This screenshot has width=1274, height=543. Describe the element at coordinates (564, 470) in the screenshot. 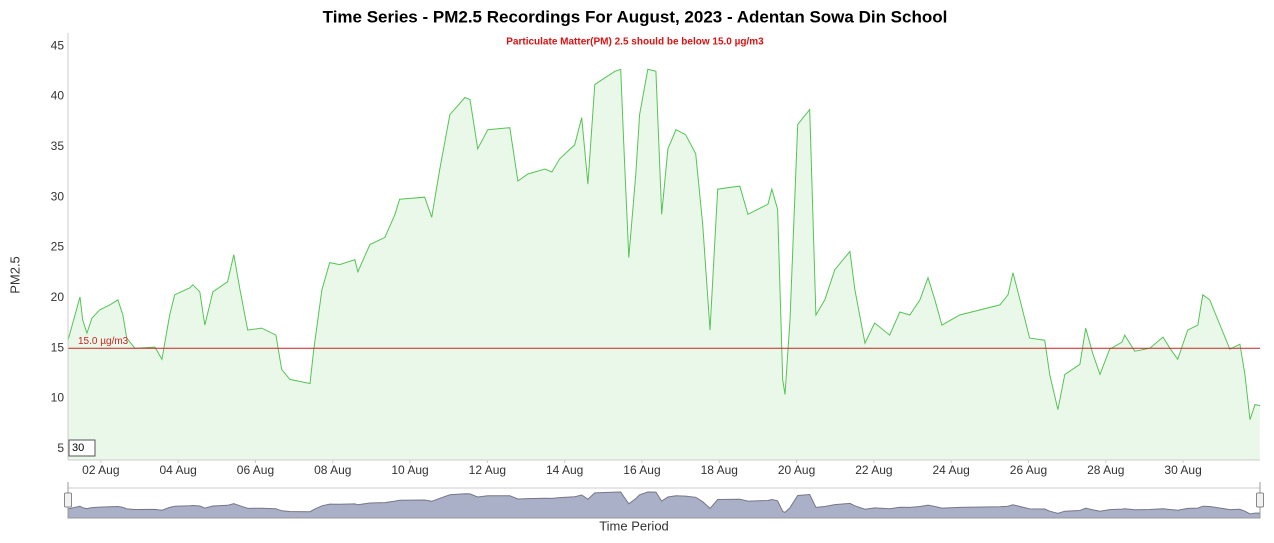

I see `x-tick-label: 14 Aug` at that location.